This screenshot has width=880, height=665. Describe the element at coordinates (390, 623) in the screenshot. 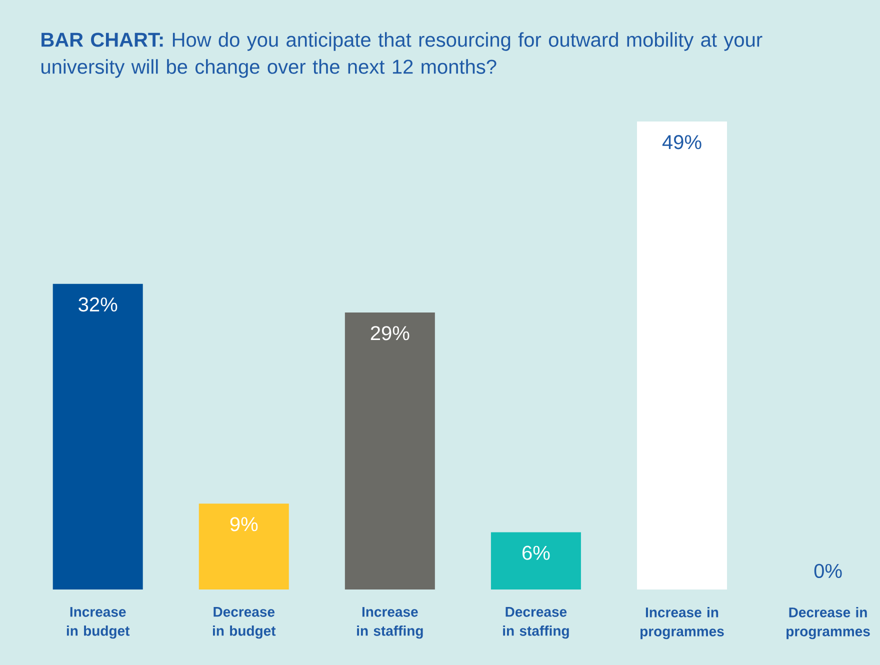

I see `x-tick-label: Increase in staffing` at that location.